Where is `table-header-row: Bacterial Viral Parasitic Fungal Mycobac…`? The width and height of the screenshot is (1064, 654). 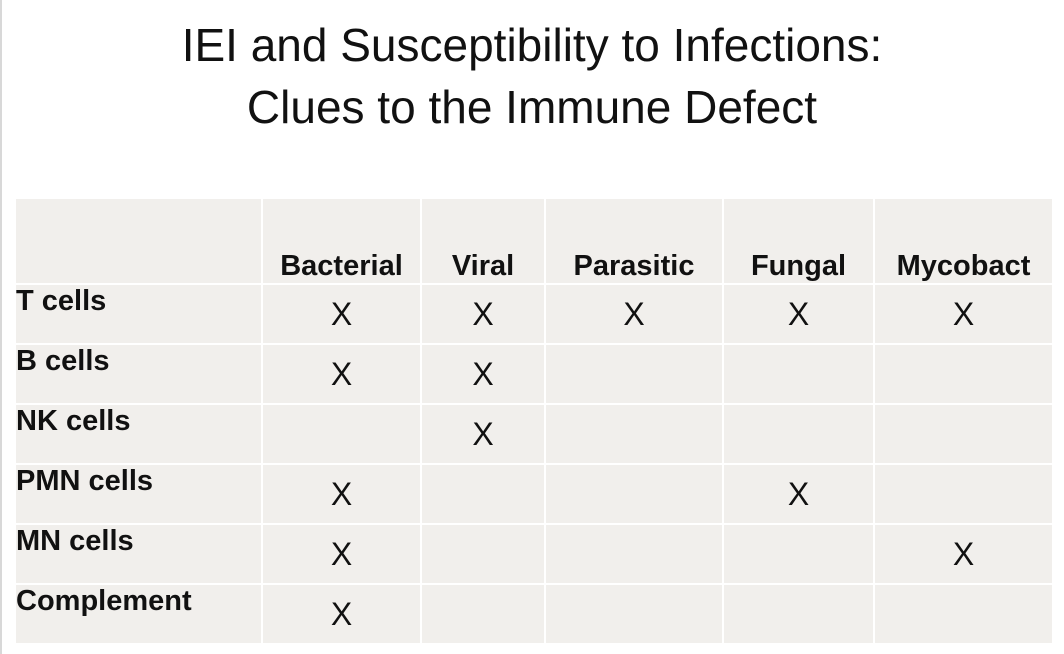
table-header-row: Bacterial Viral Parasitic Fungal Mycobac… is located at coordinates (534, 241).